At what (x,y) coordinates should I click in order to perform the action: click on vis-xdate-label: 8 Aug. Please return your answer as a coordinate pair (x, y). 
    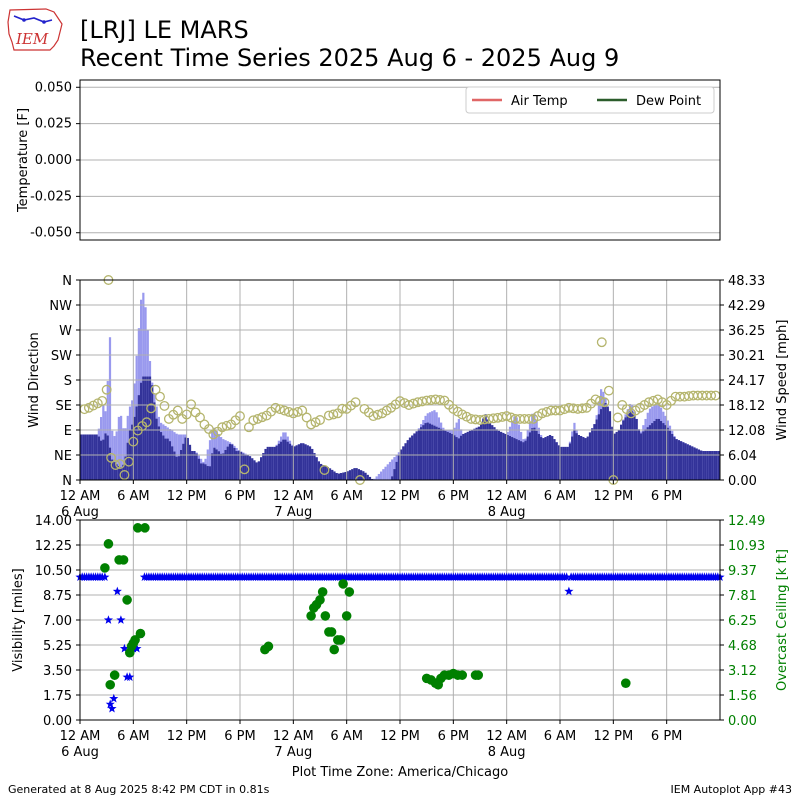
    Looking at the image, I should click on (507, 752).